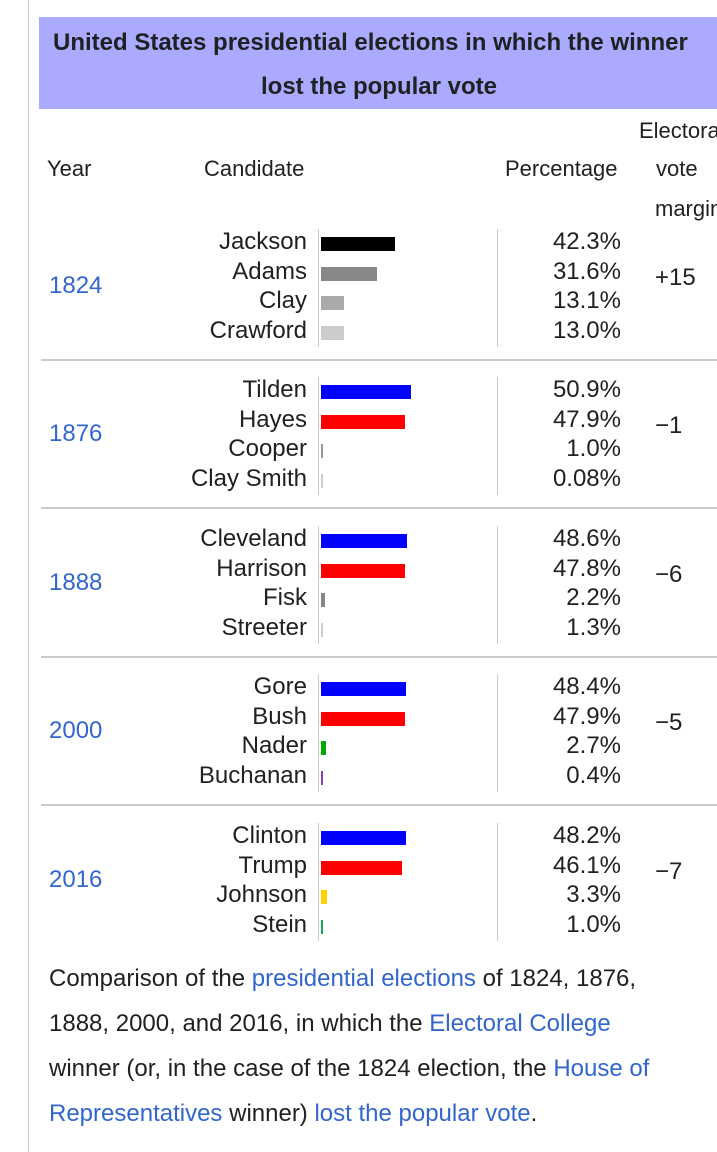  Describe the element at coordinates (258, 330) in the screenshot. I see `candidate-name: Crawford` at that location.